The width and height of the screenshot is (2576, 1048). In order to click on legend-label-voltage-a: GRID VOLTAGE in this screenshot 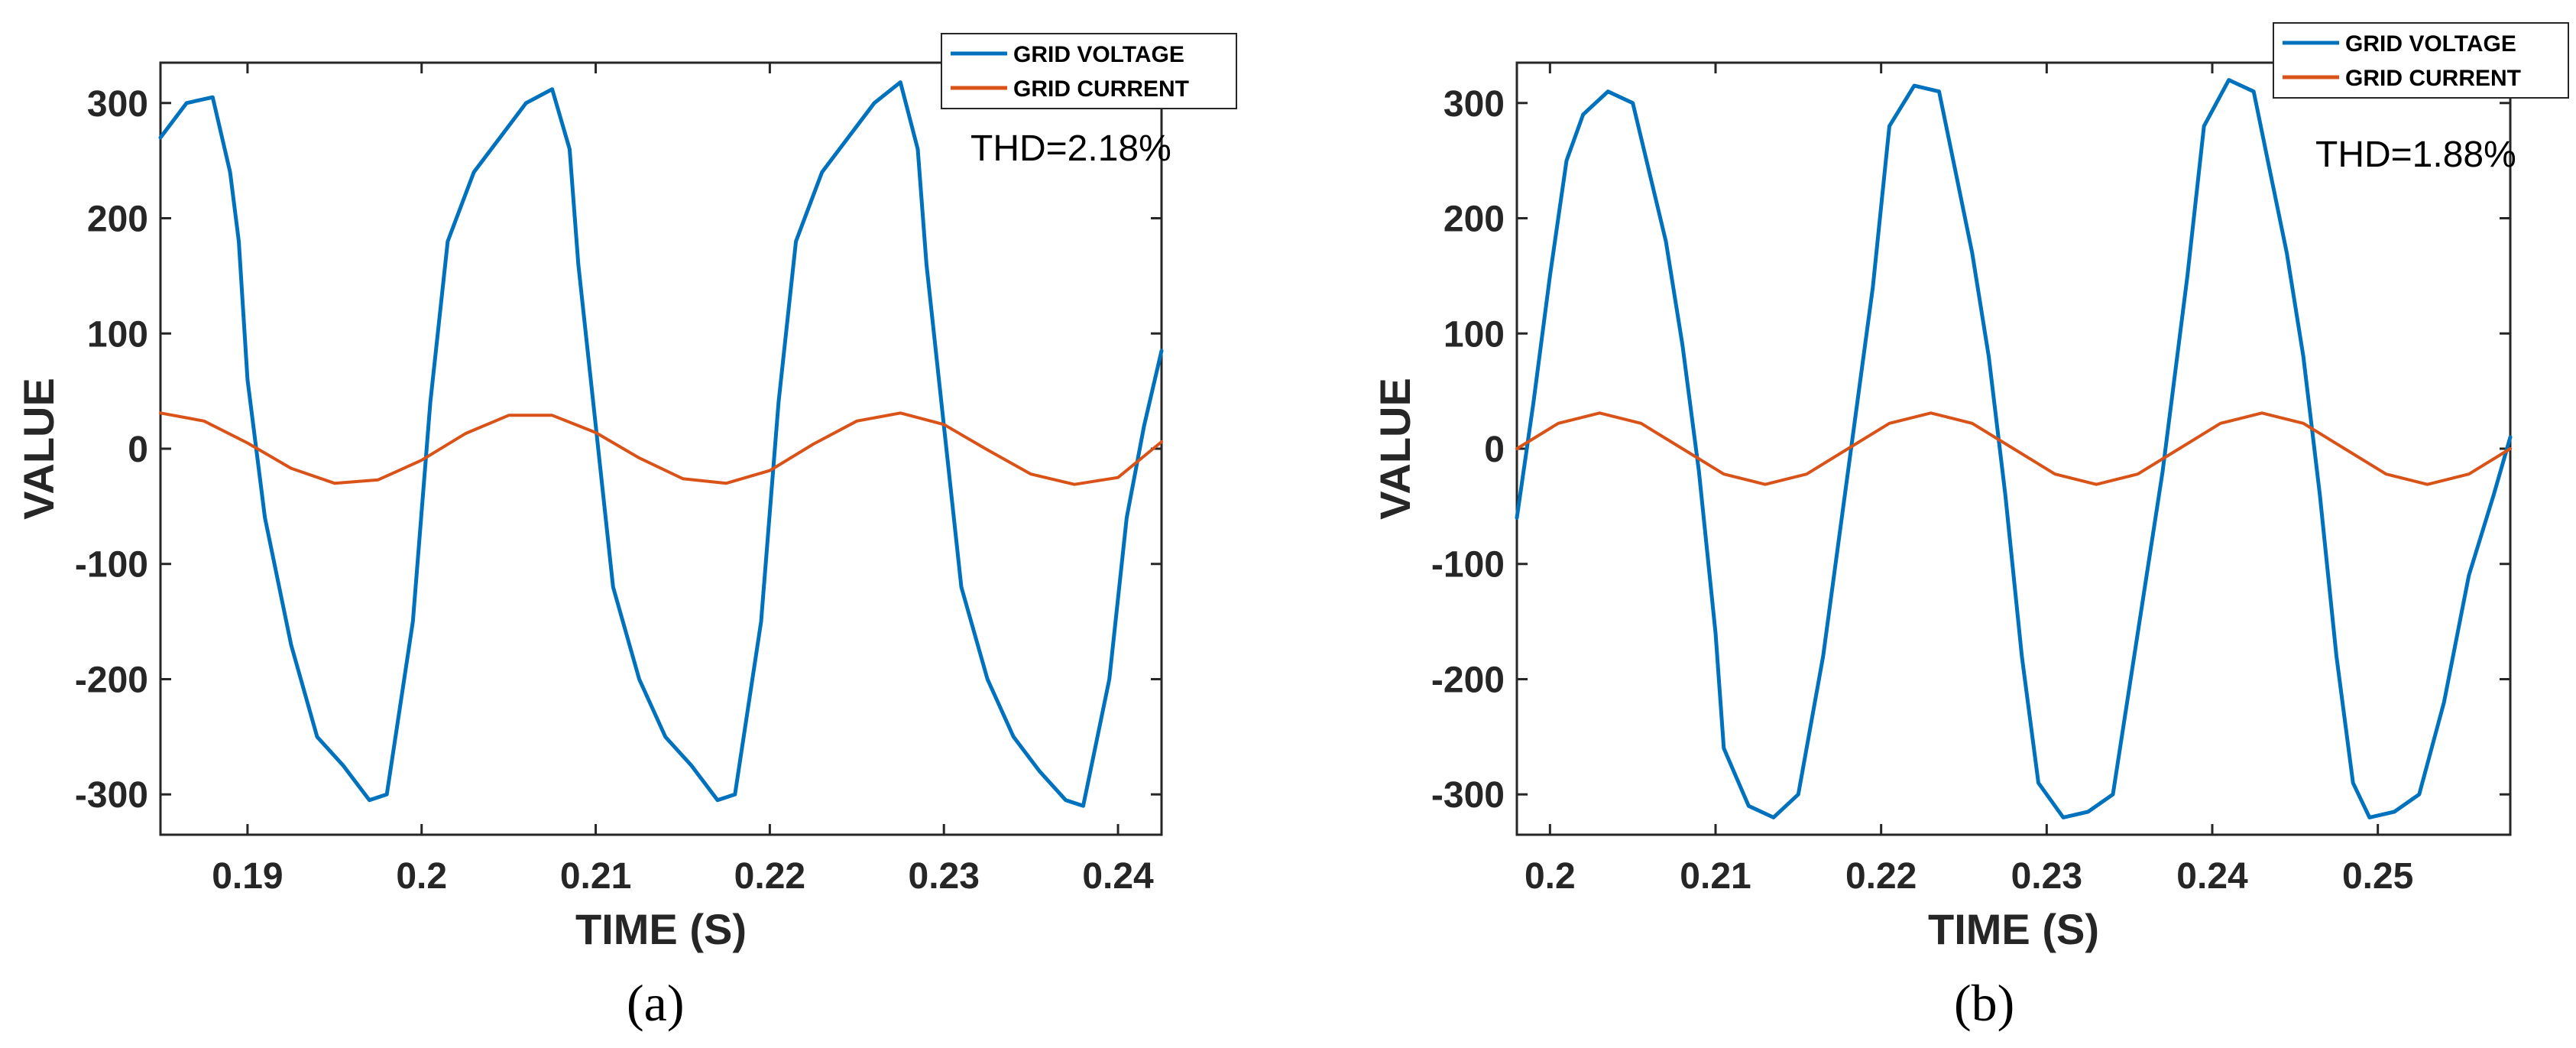, I will do `click(1098, 54)`.